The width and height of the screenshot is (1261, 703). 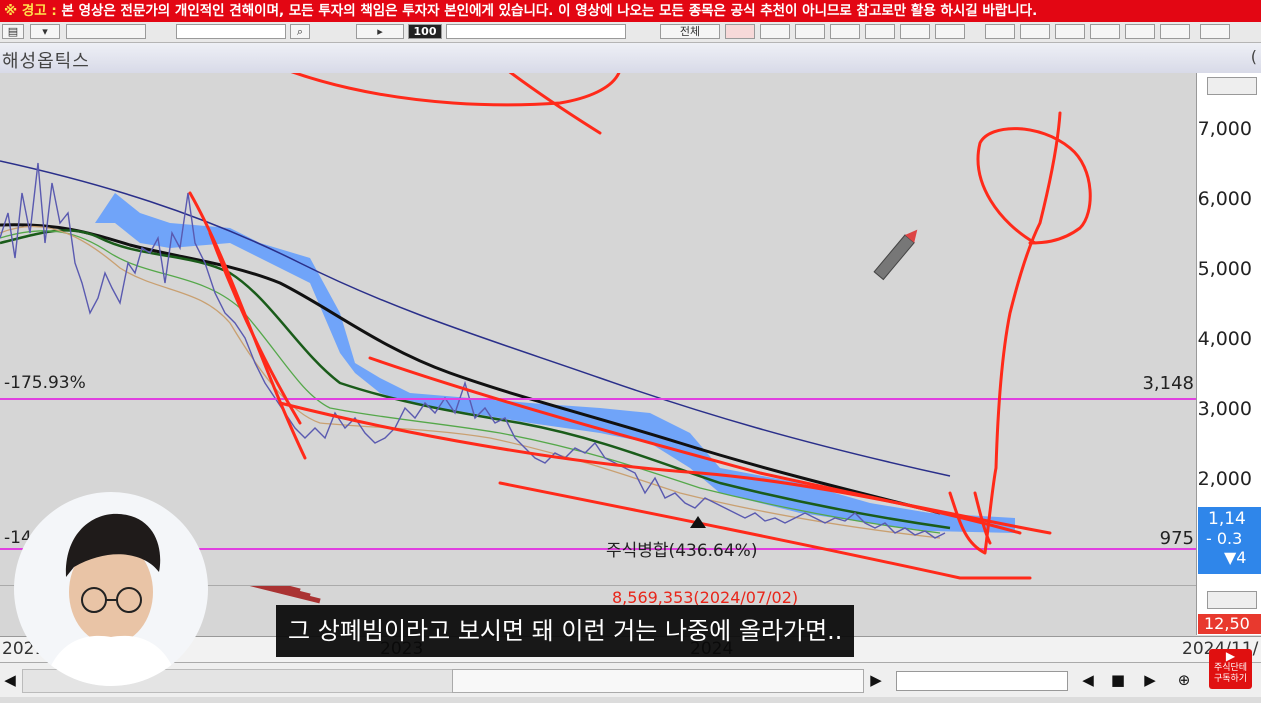 What do you see at coordinates (13, 31) in the screenshot?
I see `menu-button: ▤` at bounding box center [13, 31].